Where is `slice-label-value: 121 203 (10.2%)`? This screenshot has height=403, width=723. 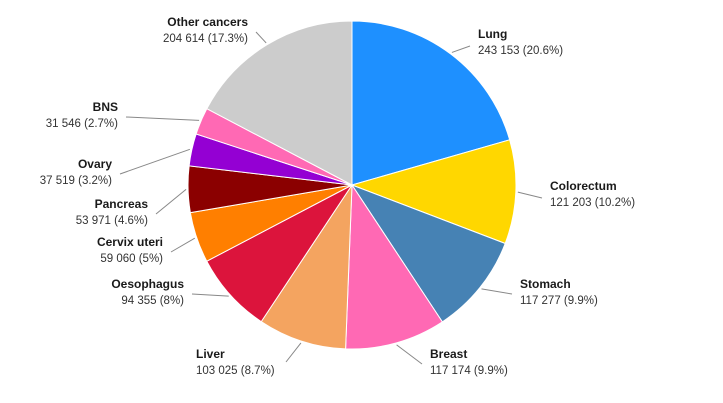 slice-label-value: 121 203 (10.2%) is located at coordinates (592, 203).